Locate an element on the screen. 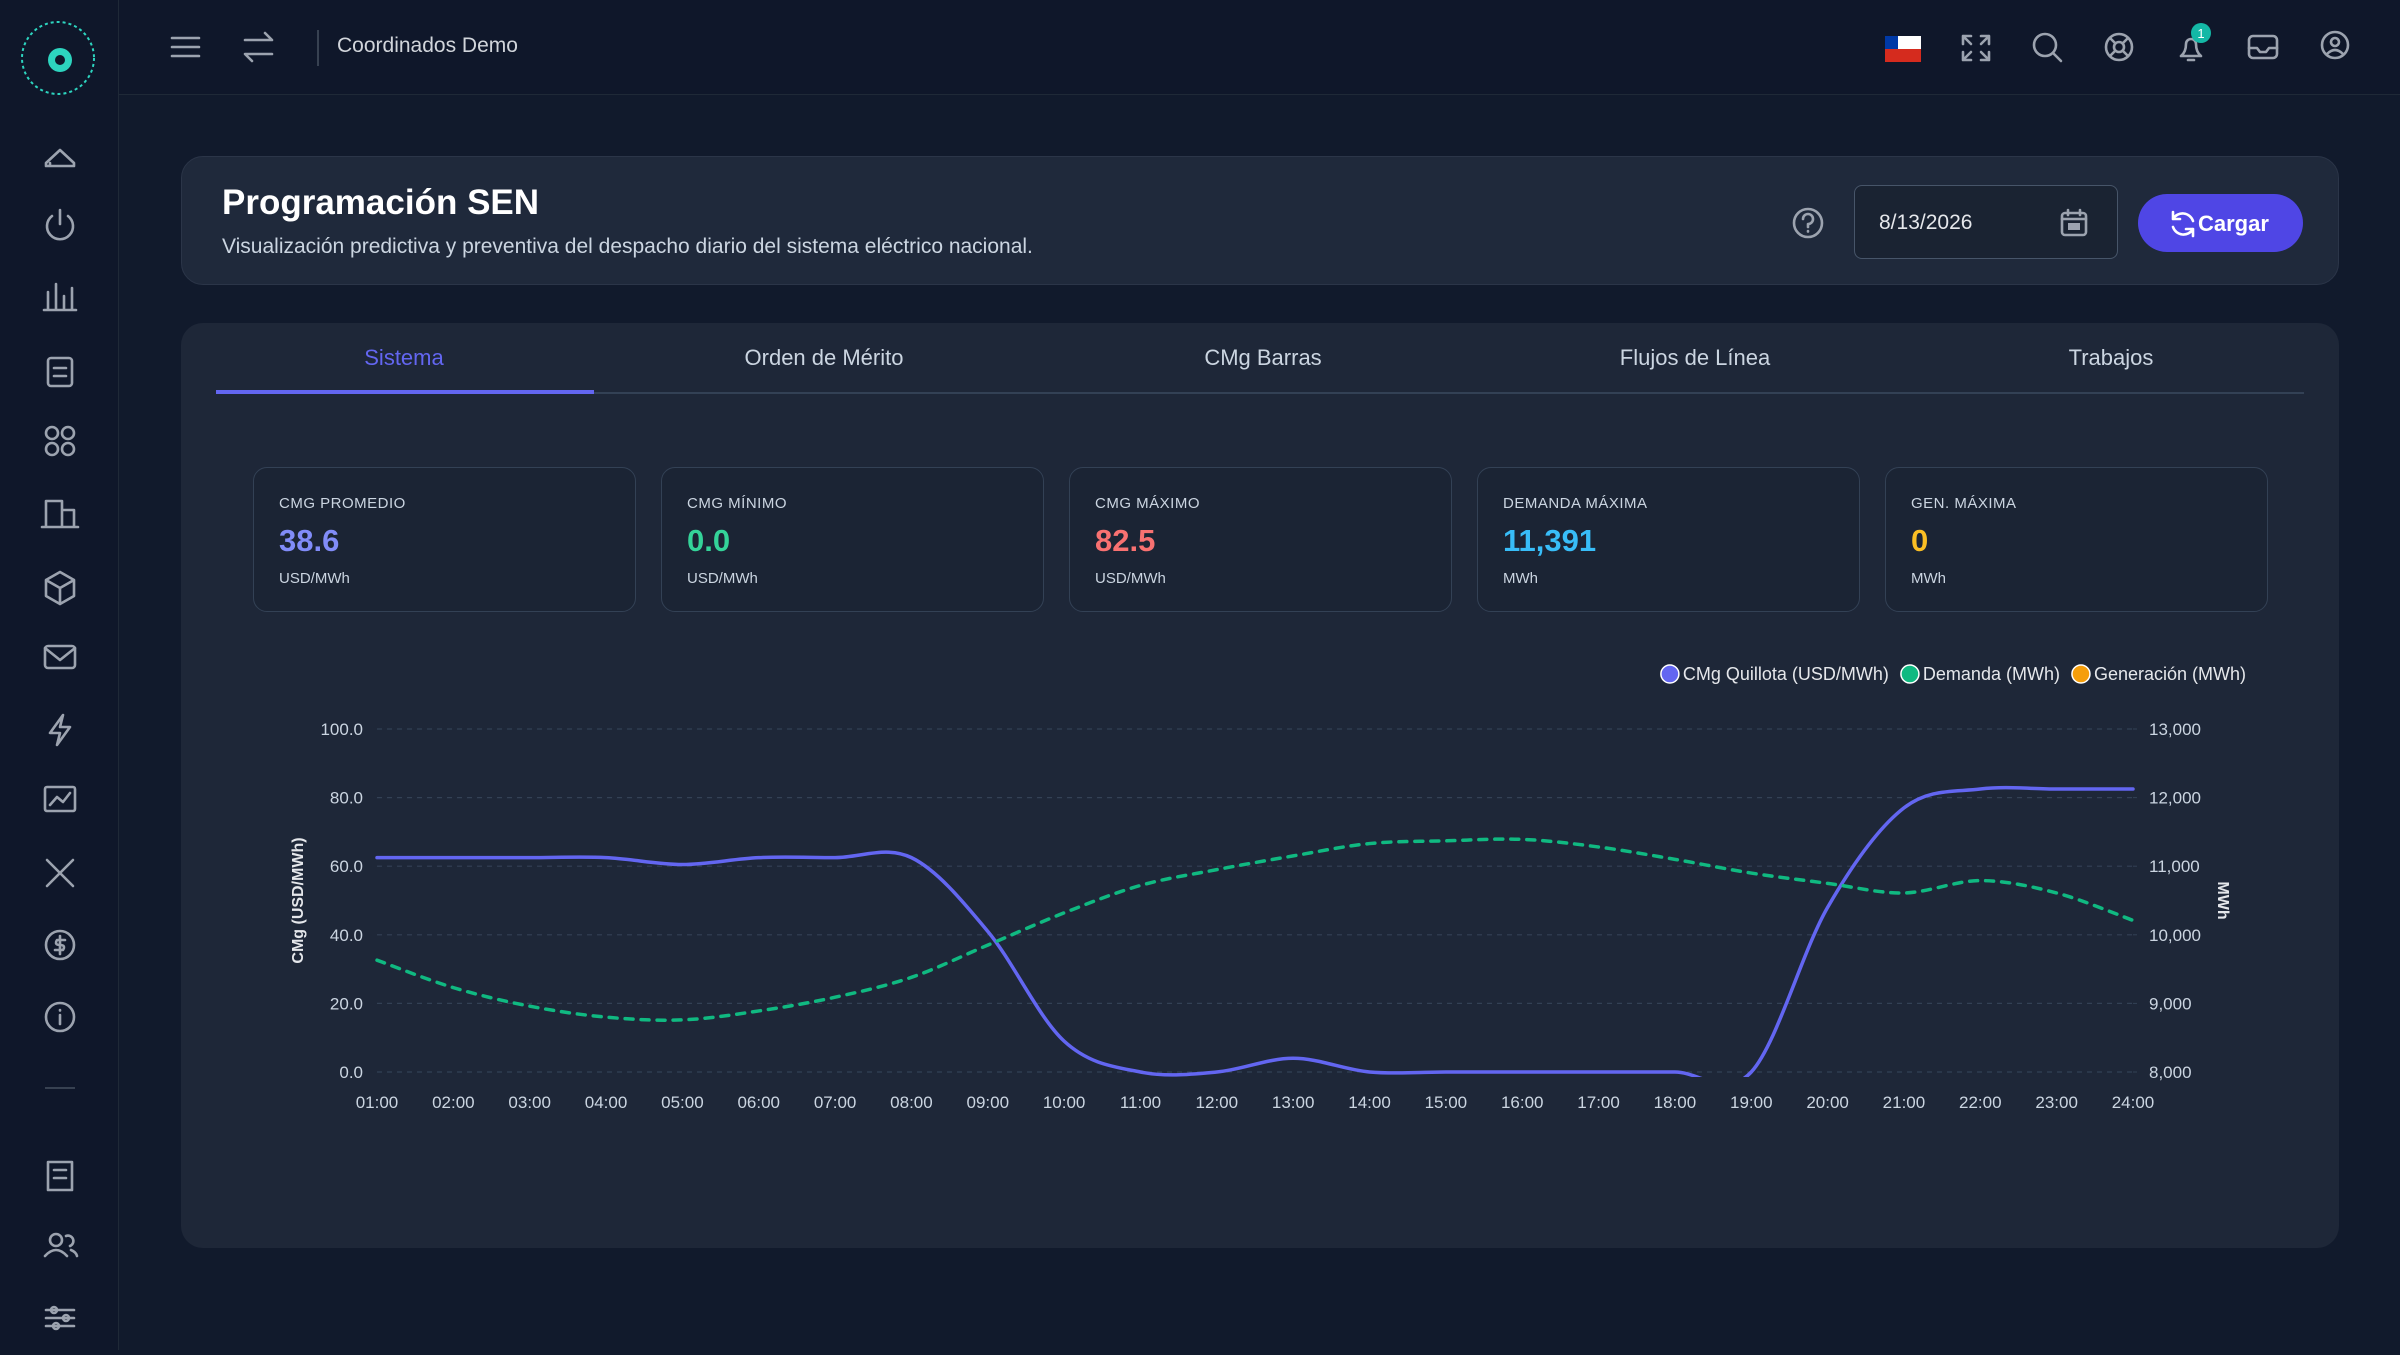 The height and width of the screenshot is (1355, 2400). tab: Flujos de Línea is located at coordinates (1695, 357).